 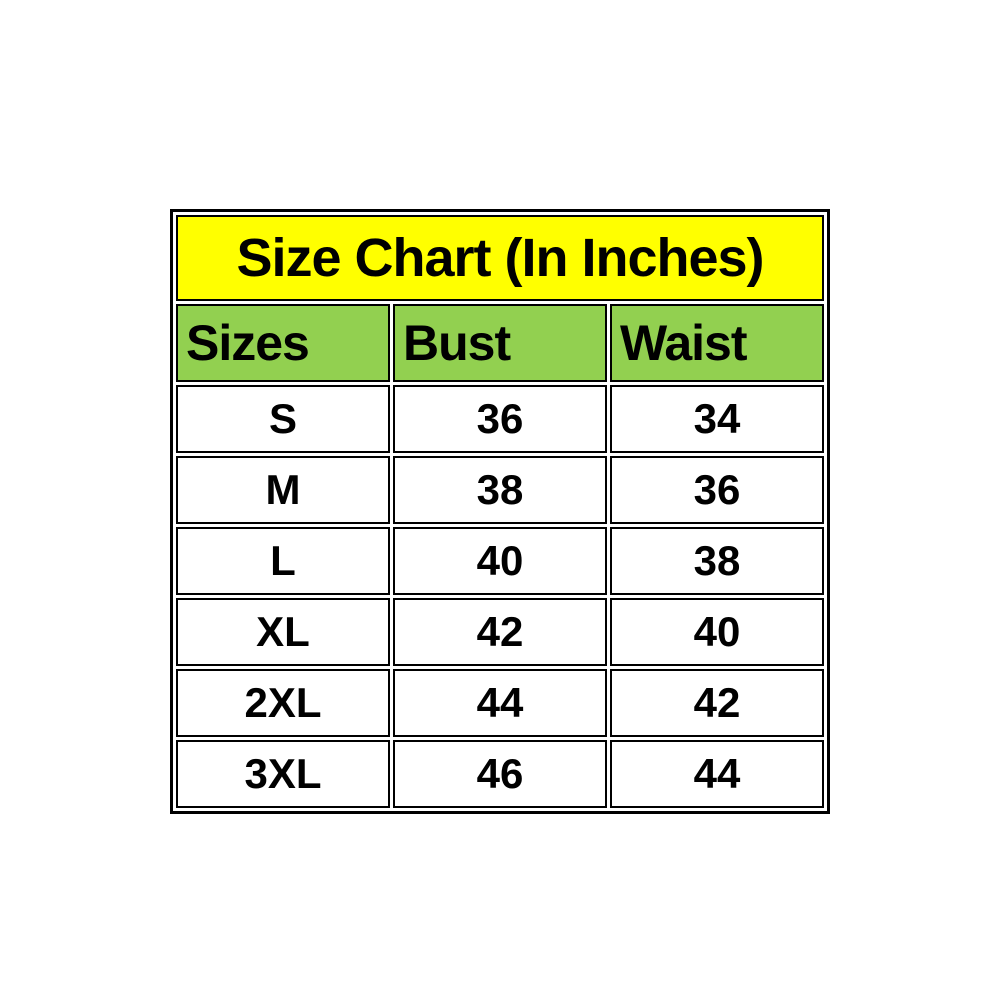 What do you see at coordinates (283, 343) in the screenshot?
I see `column-header-sizes: Sizes` at bounding box center [283, 343].